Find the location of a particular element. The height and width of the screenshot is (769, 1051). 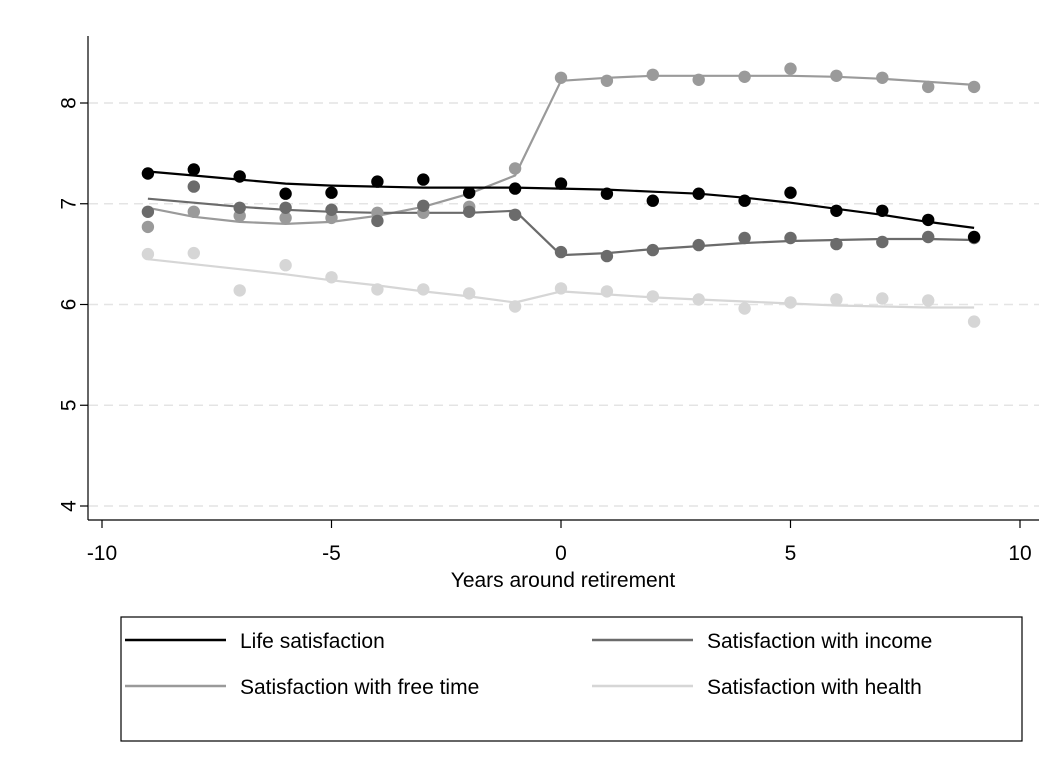

point-satisfaction-with-health--3 is located at coordinates (423, 289).